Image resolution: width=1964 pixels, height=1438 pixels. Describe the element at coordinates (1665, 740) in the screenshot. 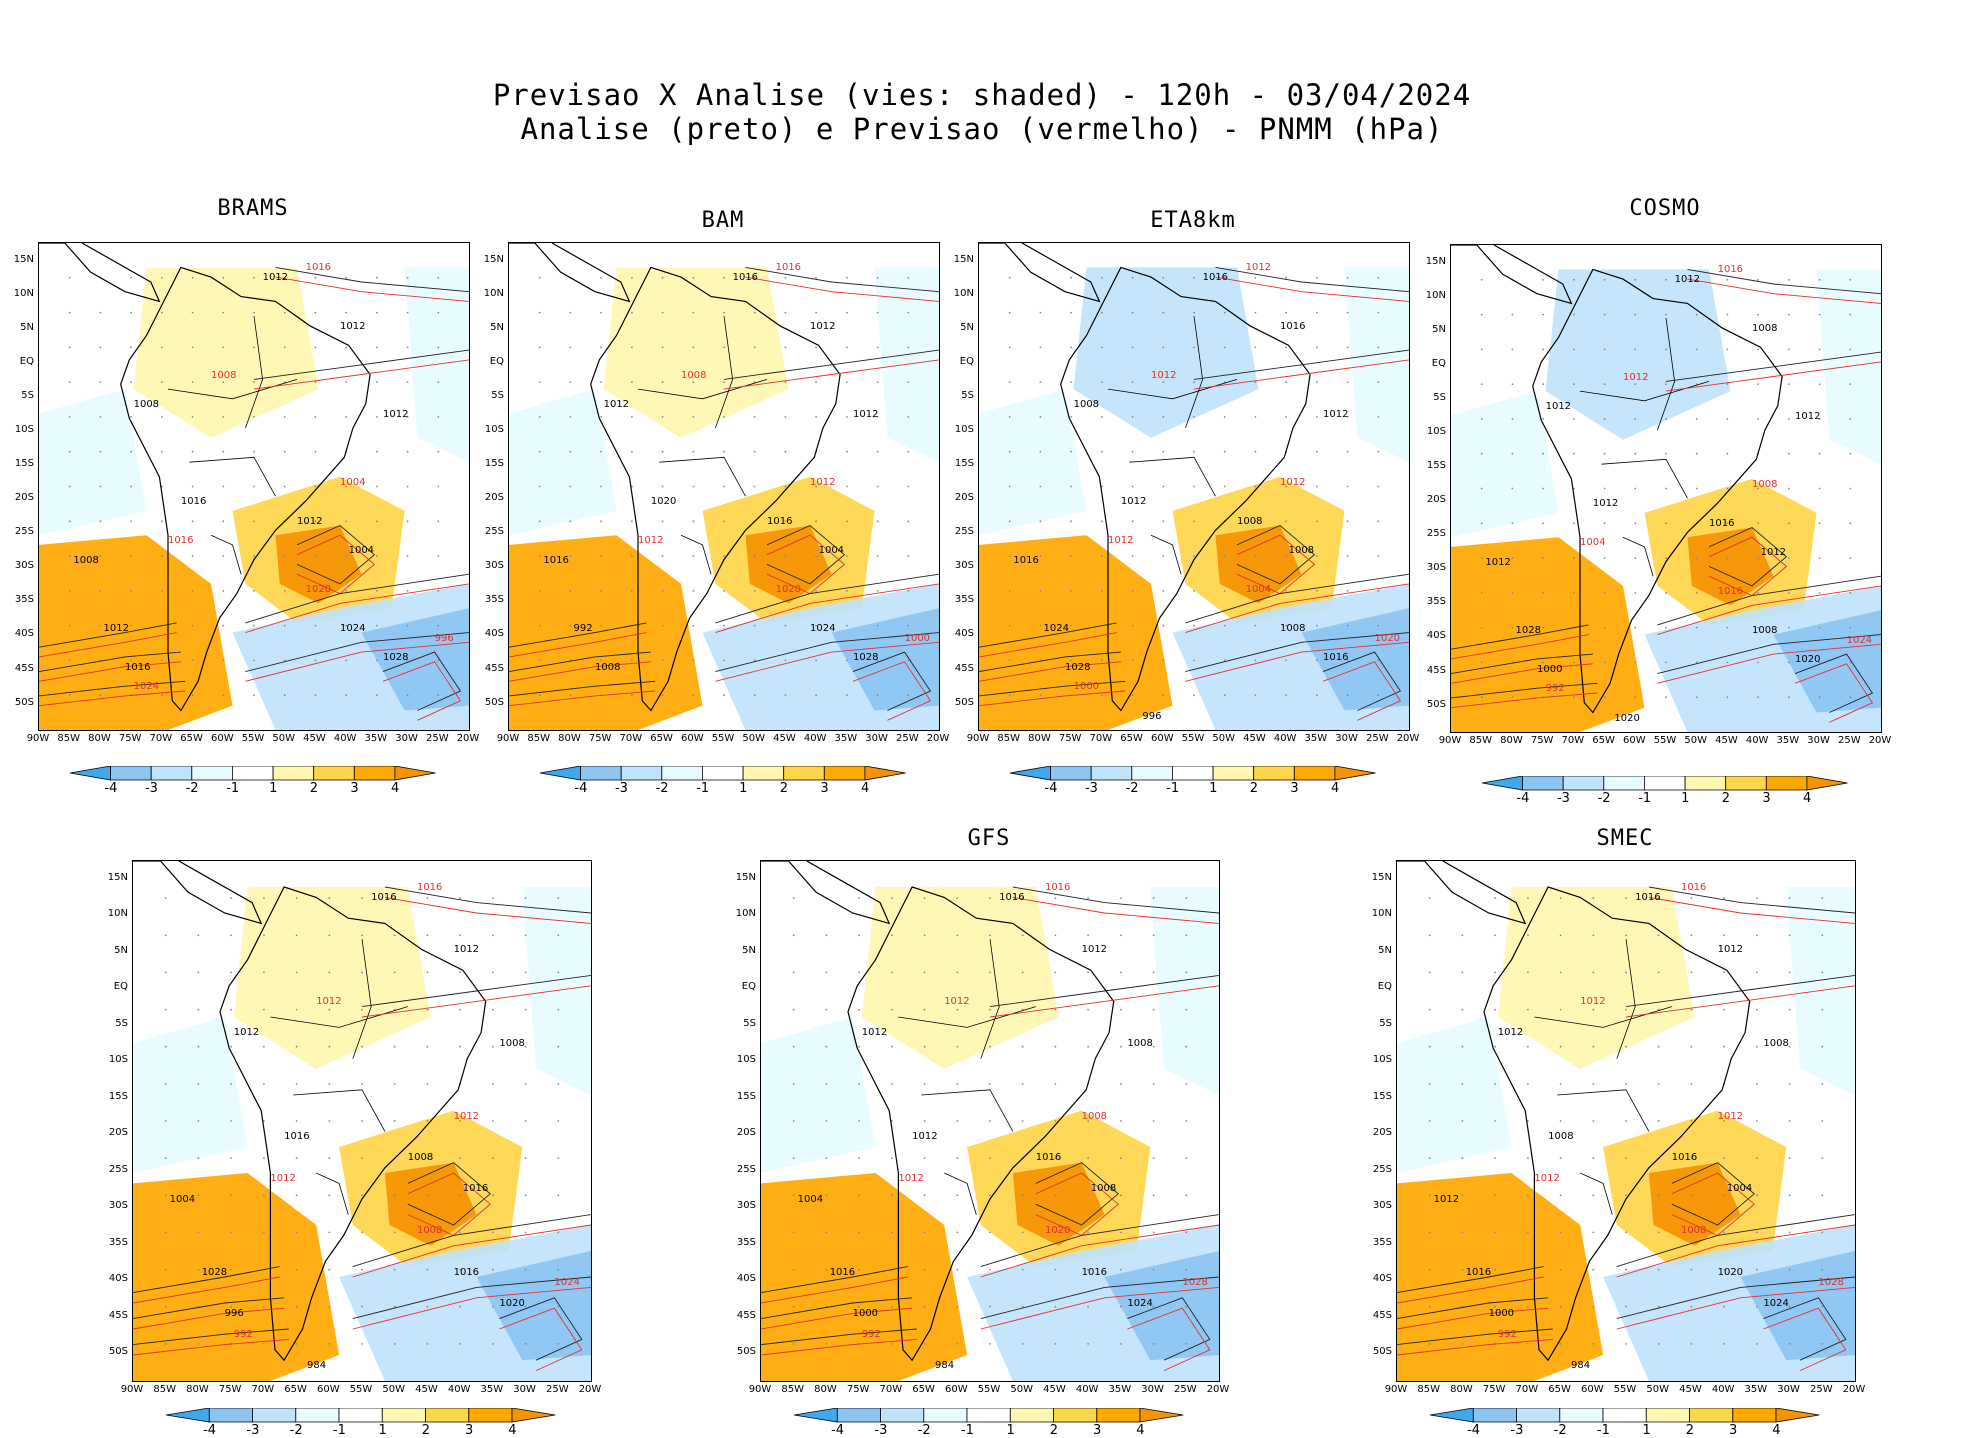

I see `longitude-label: 55W` at that location.